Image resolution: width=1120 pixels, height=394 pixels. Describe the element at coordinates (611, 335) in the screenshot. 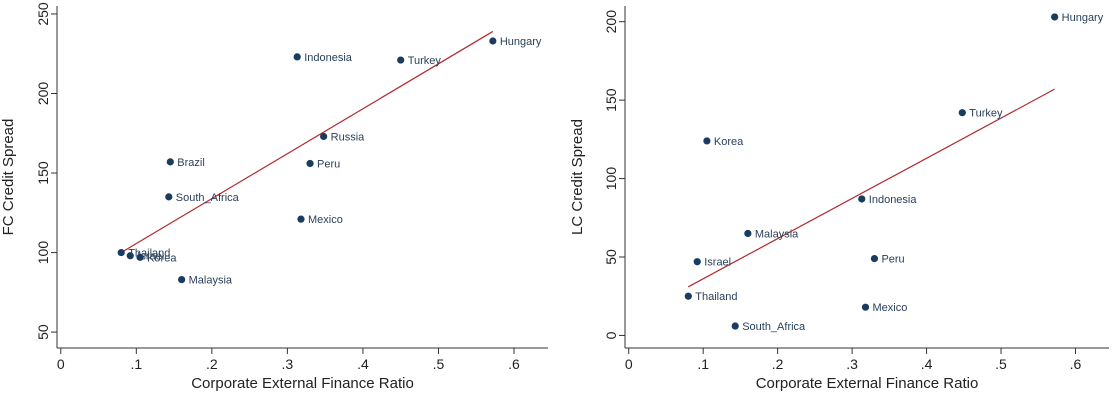

I see `y-tick-label: 0` at that location.